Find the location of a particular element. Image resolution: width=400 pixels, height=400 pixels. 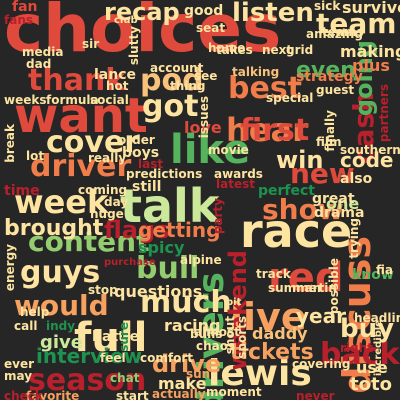

word-recap: recap is located at coordinates (142, 13).